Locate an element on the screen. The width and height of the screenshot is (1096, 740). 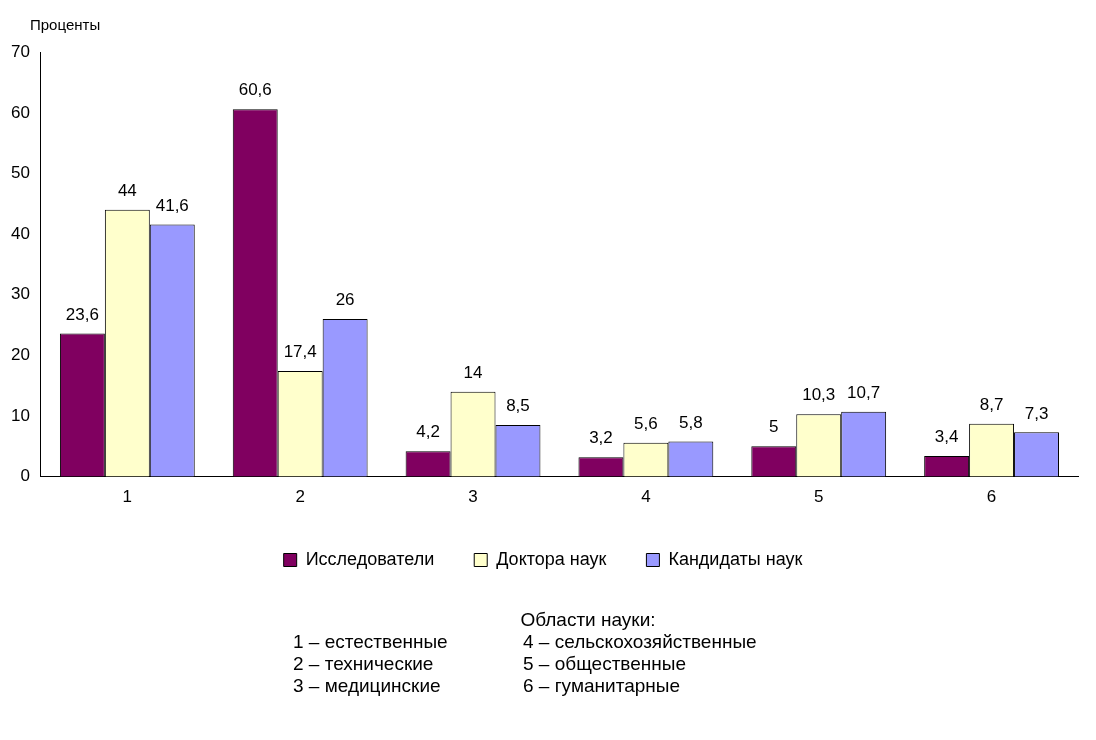
text: 5 – общественные is located at coordinates (605, 664).